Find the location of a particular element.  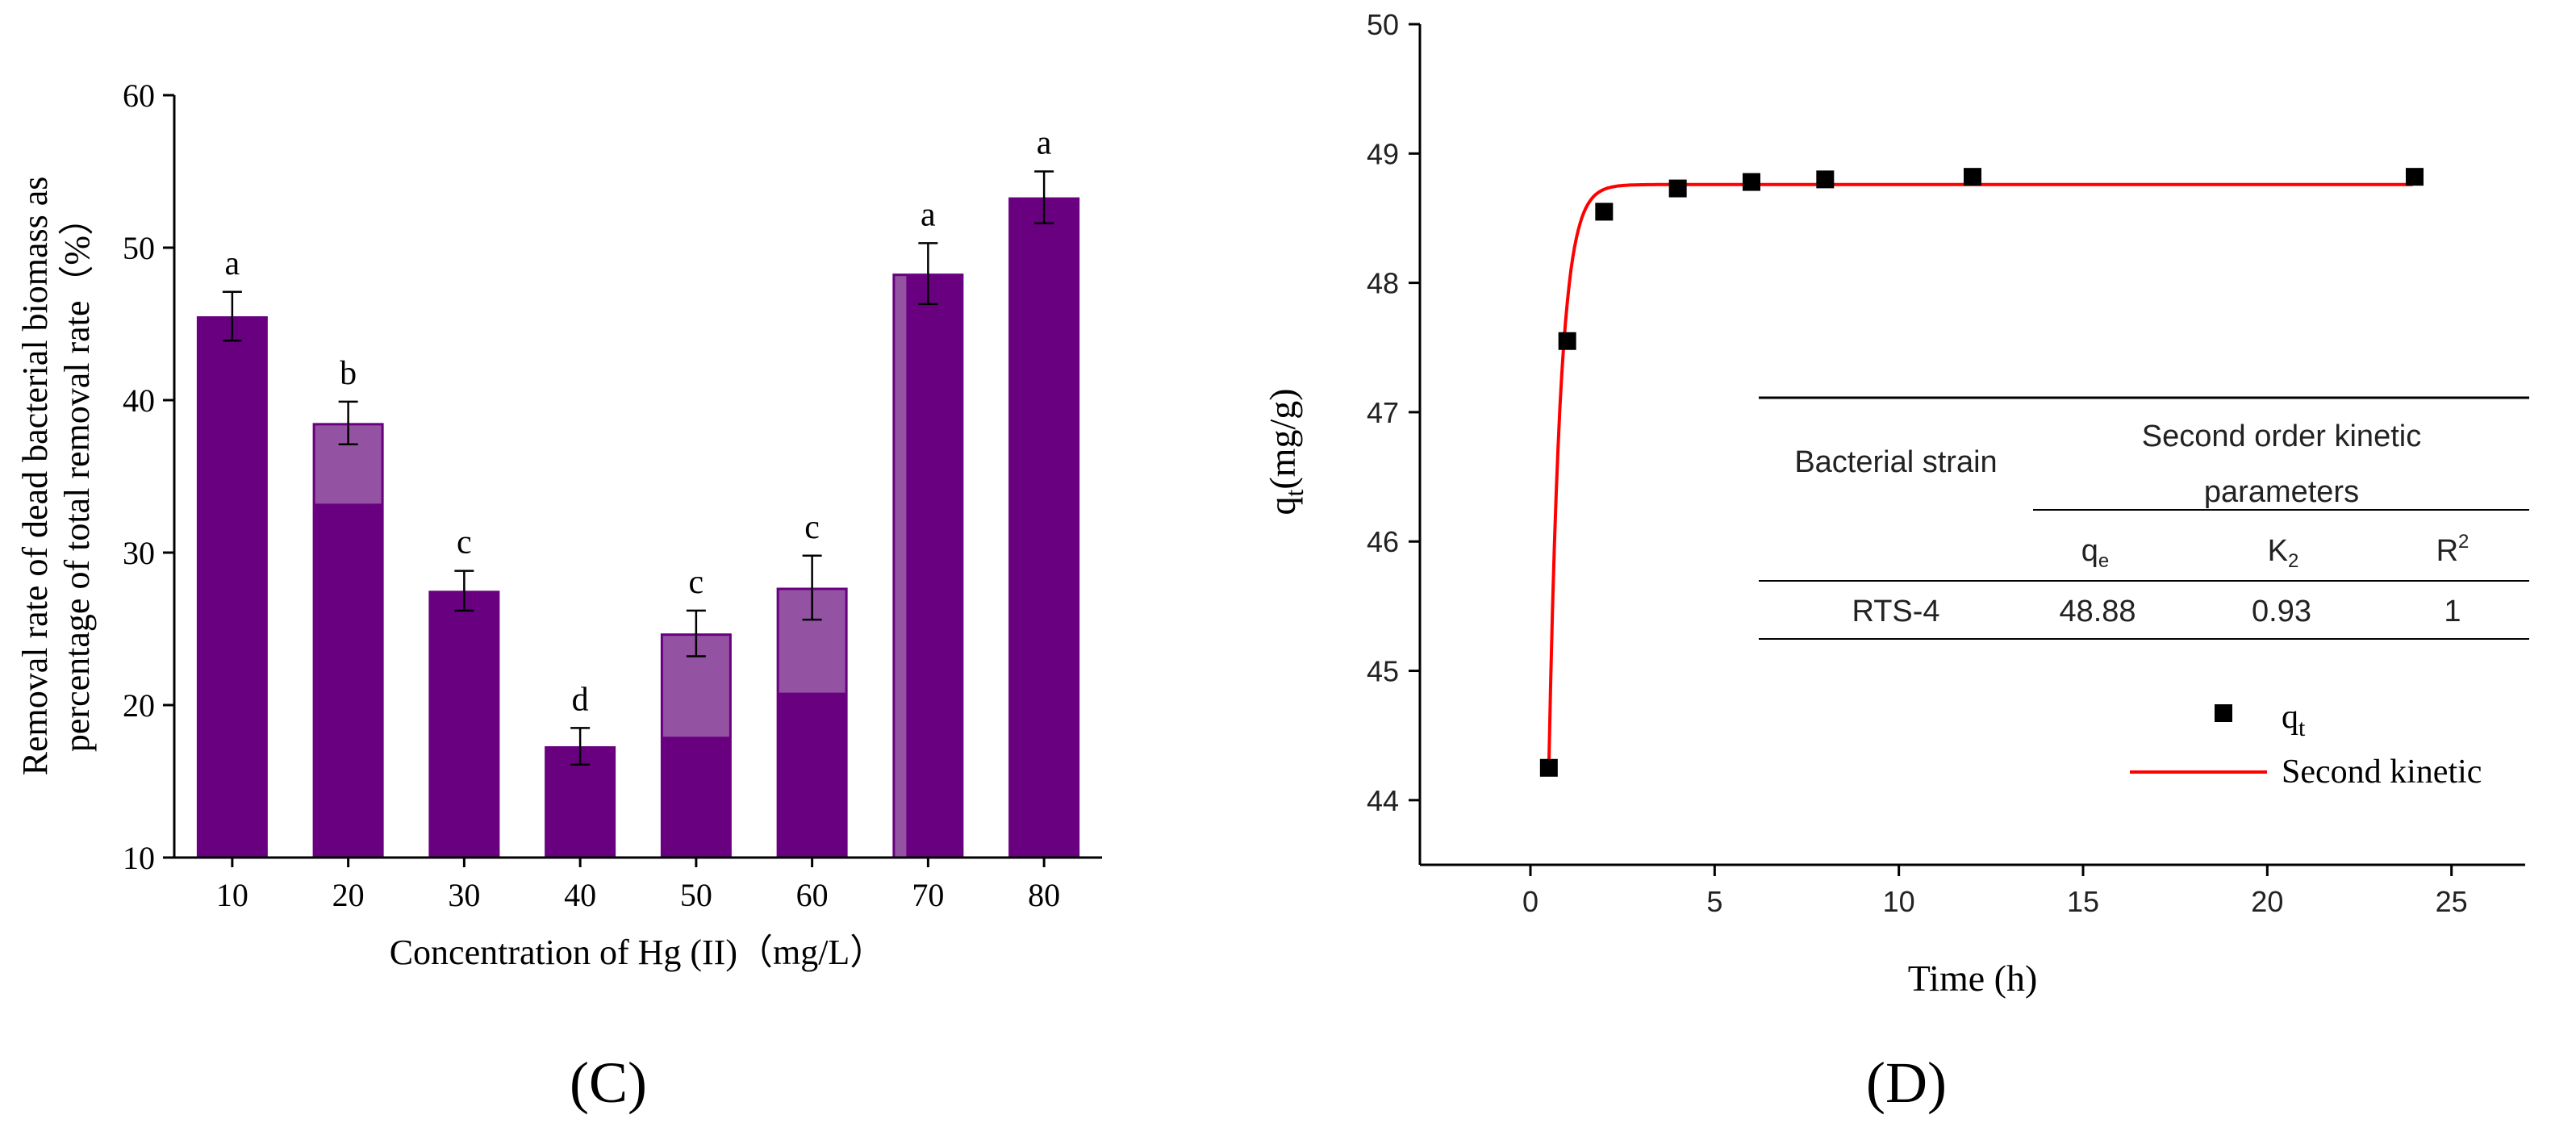

d-y-tick-label: 47 is located at coordinates (1383, 412).